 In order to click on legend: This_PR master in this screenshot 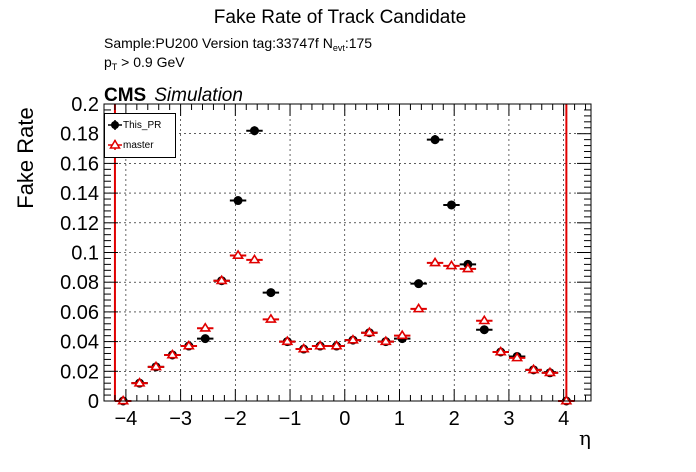, I will do `click(140, 135)`.